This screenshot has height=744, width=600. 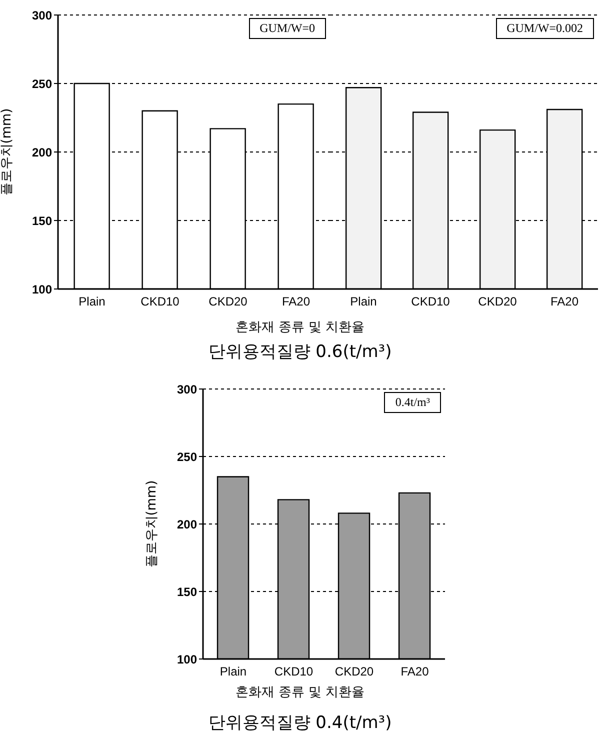 I want to click on annotation: GUM/W=0, so click(x=287, y=28).